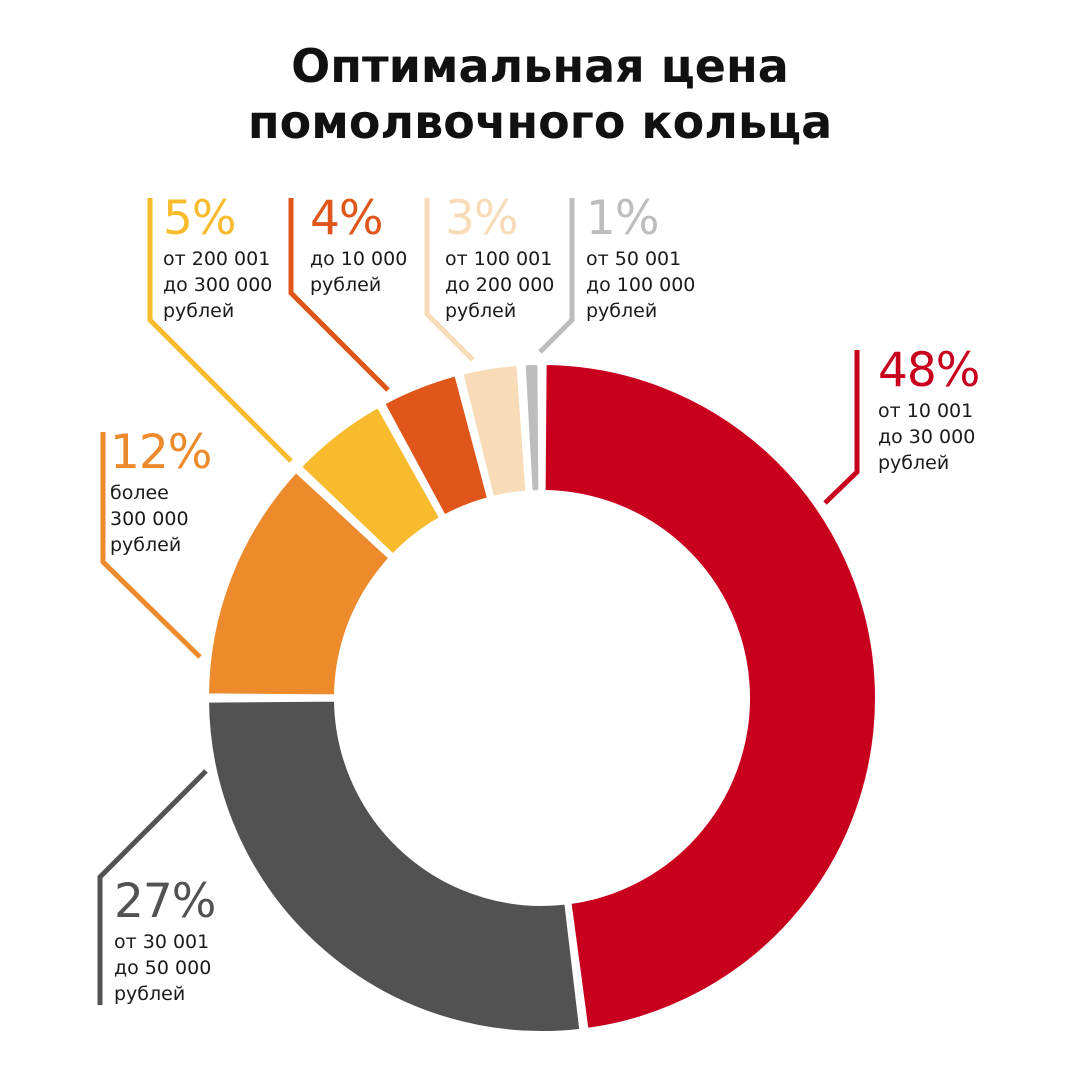 The height and width of the screenshot is (1080, 1080). I want to click on slice-description-line-1-0: от 30 001, so click(162, 942).